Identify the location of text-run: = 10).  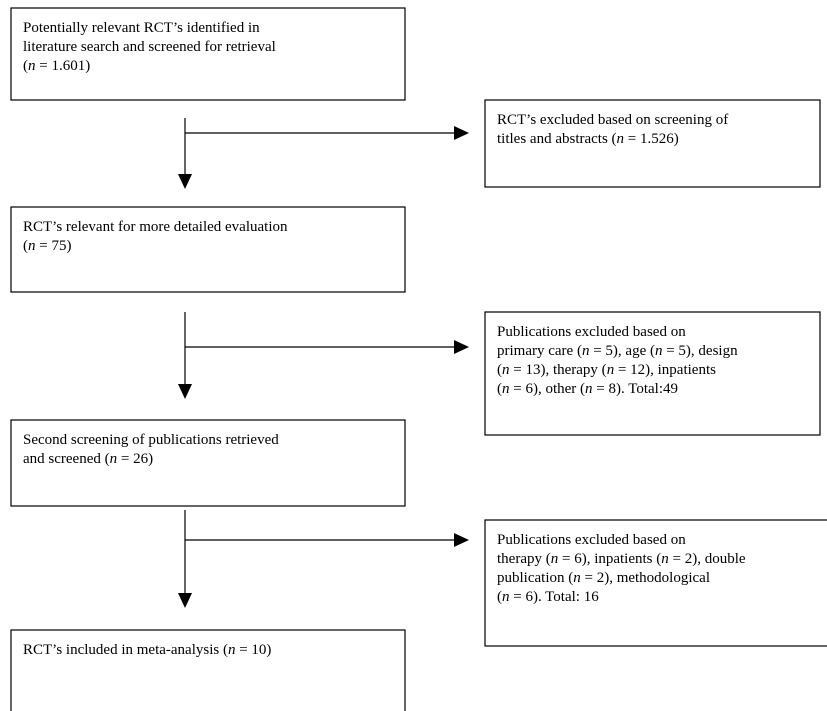
(253, 650).